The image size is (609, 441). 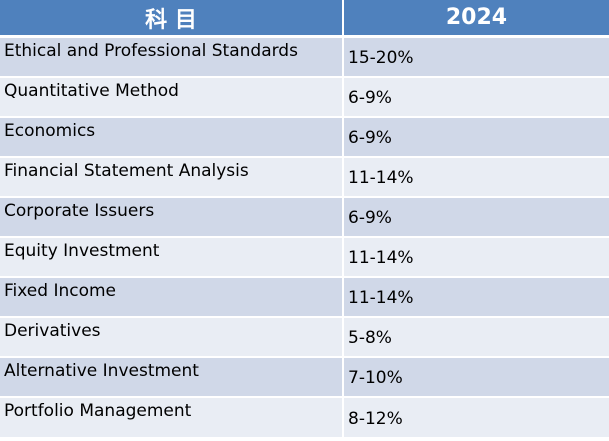 What do you see at coordinates (172, 19) in the screenshot?
I see `subject-column-header: 科 目` at bounding box center [172, 19].